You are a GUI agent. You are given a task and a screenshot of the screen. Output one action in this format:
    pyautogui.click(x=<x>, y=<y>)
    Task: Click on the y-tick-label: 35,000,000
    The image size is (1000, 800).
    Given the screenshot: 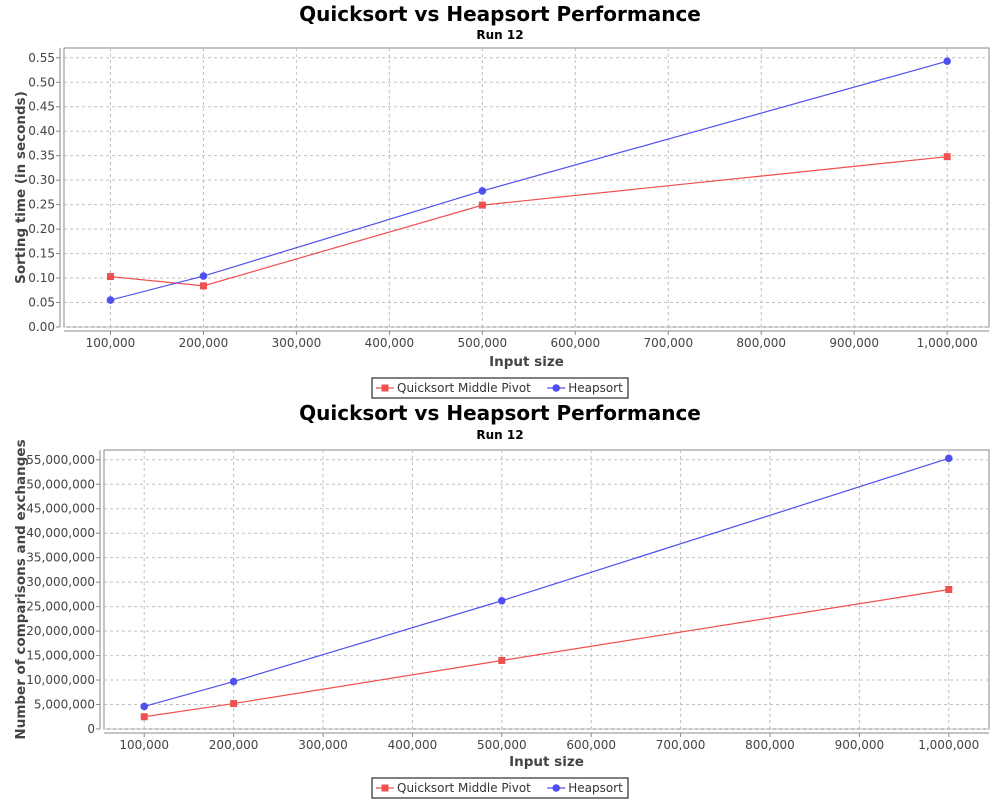 What is the action you would take?
    pyautogui.click(x=60, y=558)
    